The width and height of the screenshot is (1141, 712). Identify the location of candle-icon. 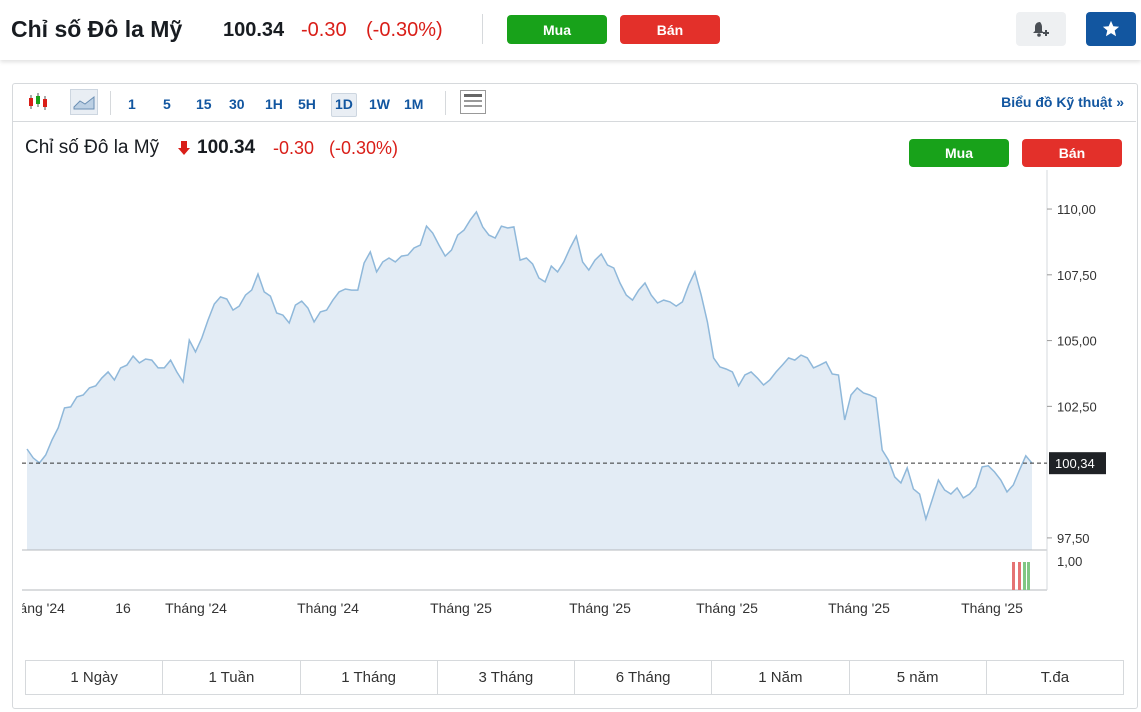
(38, 102).